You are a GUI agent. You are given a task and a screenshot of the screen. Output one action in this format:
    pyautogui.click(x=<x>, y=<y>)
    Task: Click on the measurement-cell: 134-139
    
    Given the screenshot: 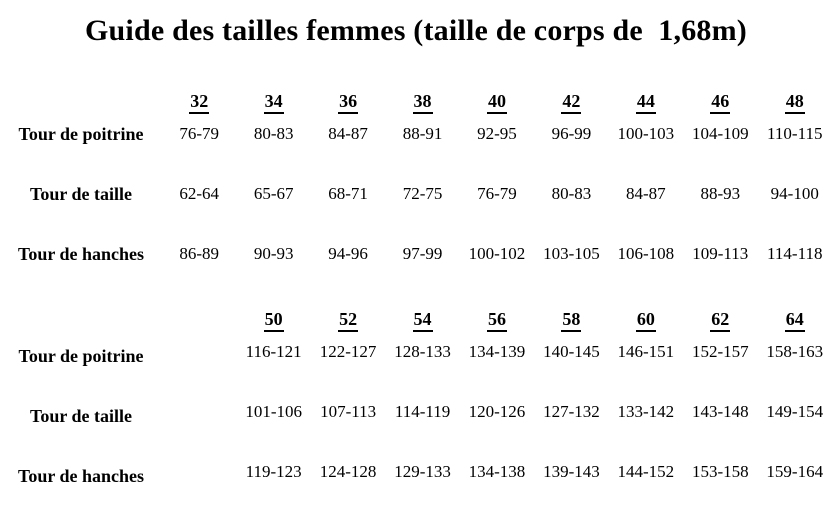 What is the action you would take?
    pyautogui.click(x=497, y=364)
    